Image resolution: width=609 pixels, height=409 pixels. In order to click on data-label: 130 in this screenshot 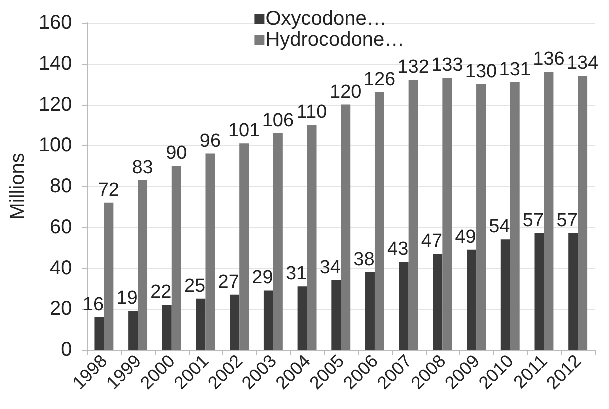, I will do `click(481, 71)`.